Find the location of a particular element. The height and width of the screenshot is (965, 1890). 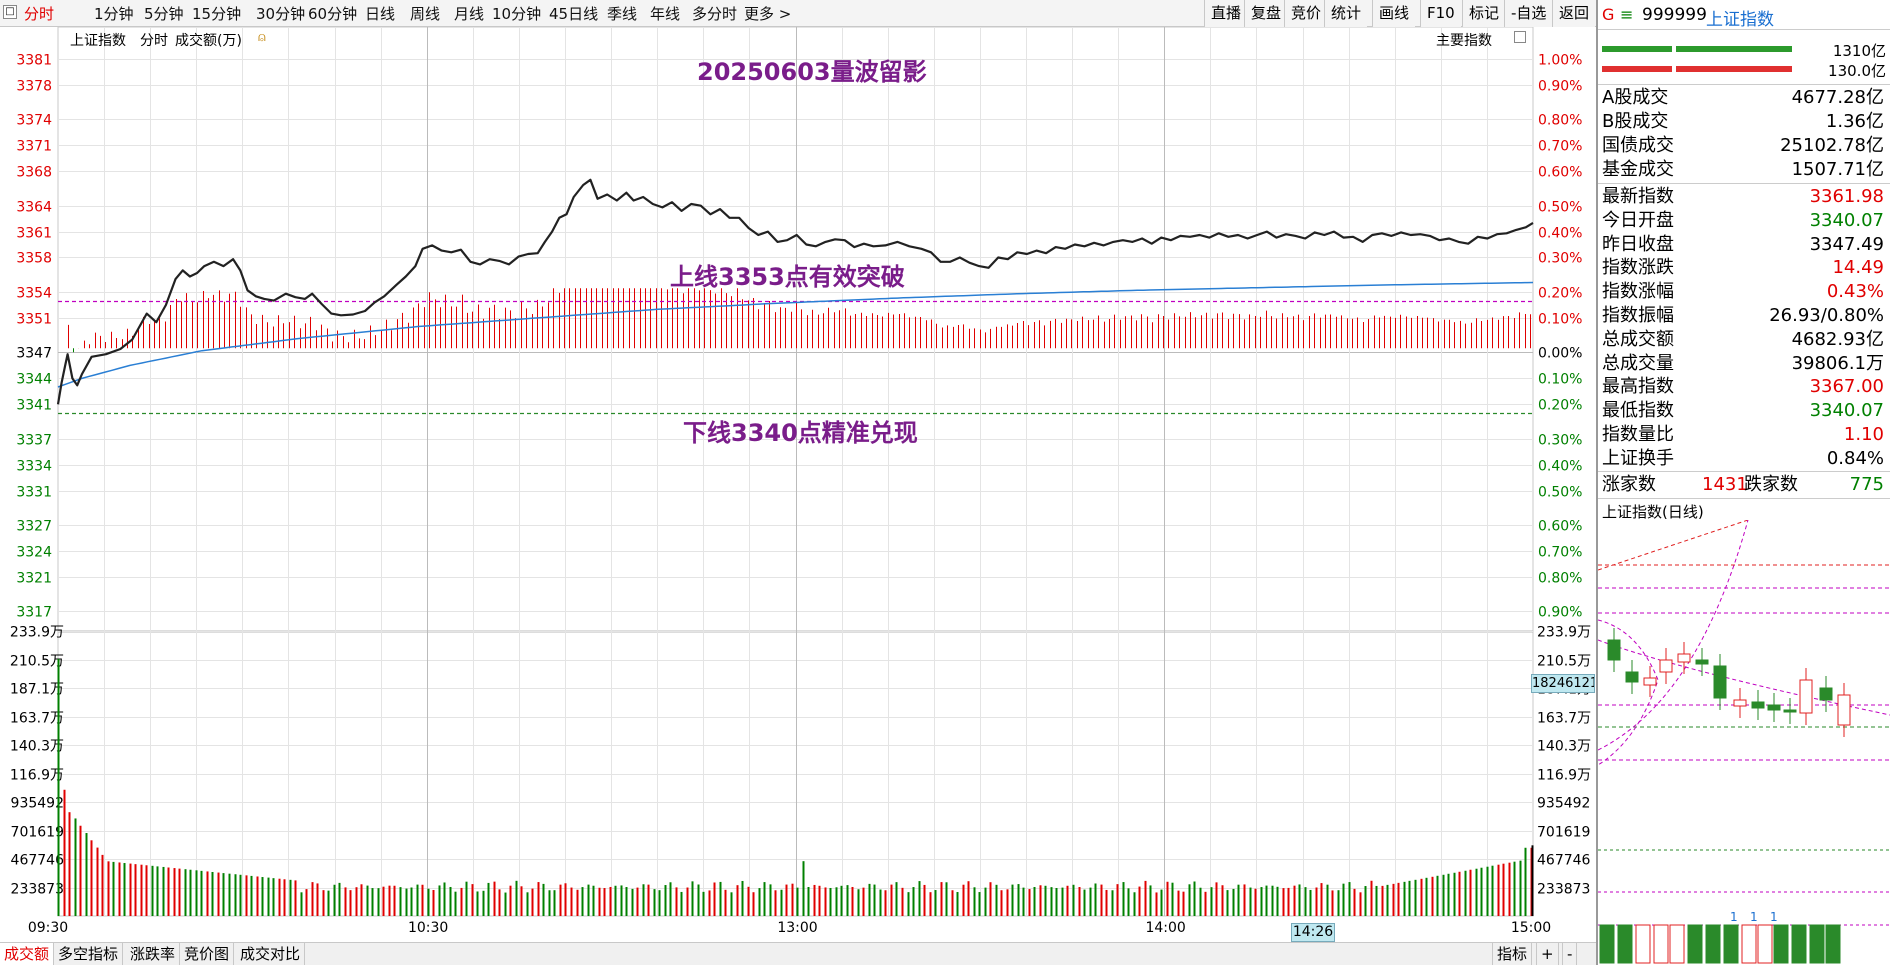

toolbar-button-8: 返回 is located at coordinates (1574, 13).